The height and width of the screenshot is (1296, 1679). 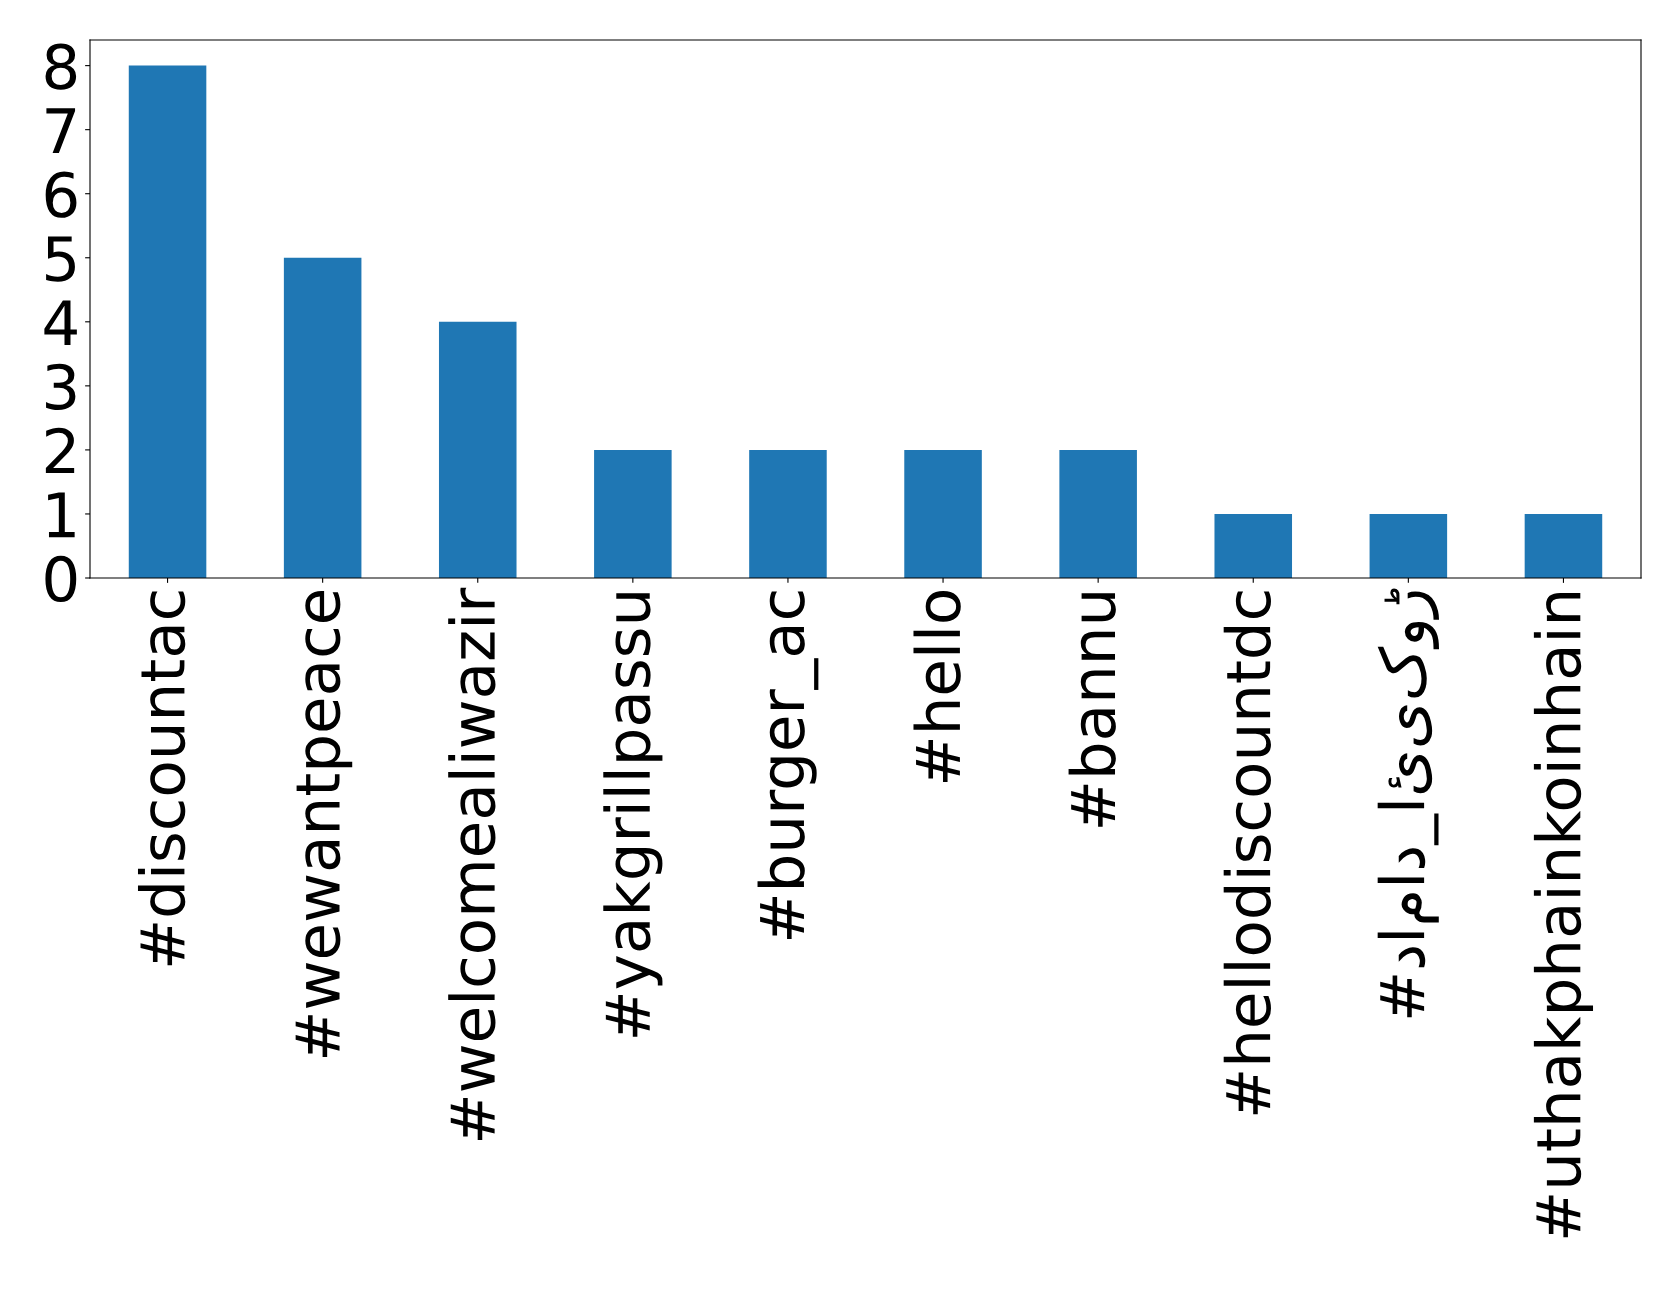 What do you see at coordinates (1408, 803) in the screenshot?
I see `x-tick-label: #داماد_ائیکوڑ` at bounding box center [1408, 803].